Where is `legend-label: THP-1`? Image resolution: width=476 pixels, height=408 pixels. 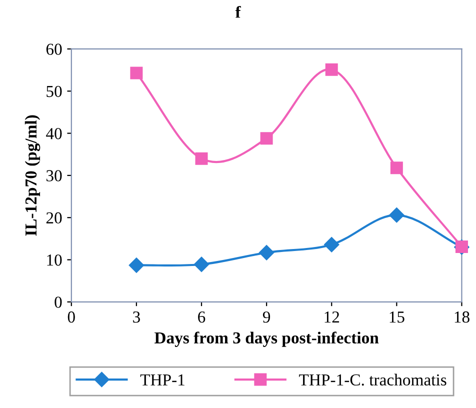
legend-label: THP-1 is located at coordinates (162, 380).